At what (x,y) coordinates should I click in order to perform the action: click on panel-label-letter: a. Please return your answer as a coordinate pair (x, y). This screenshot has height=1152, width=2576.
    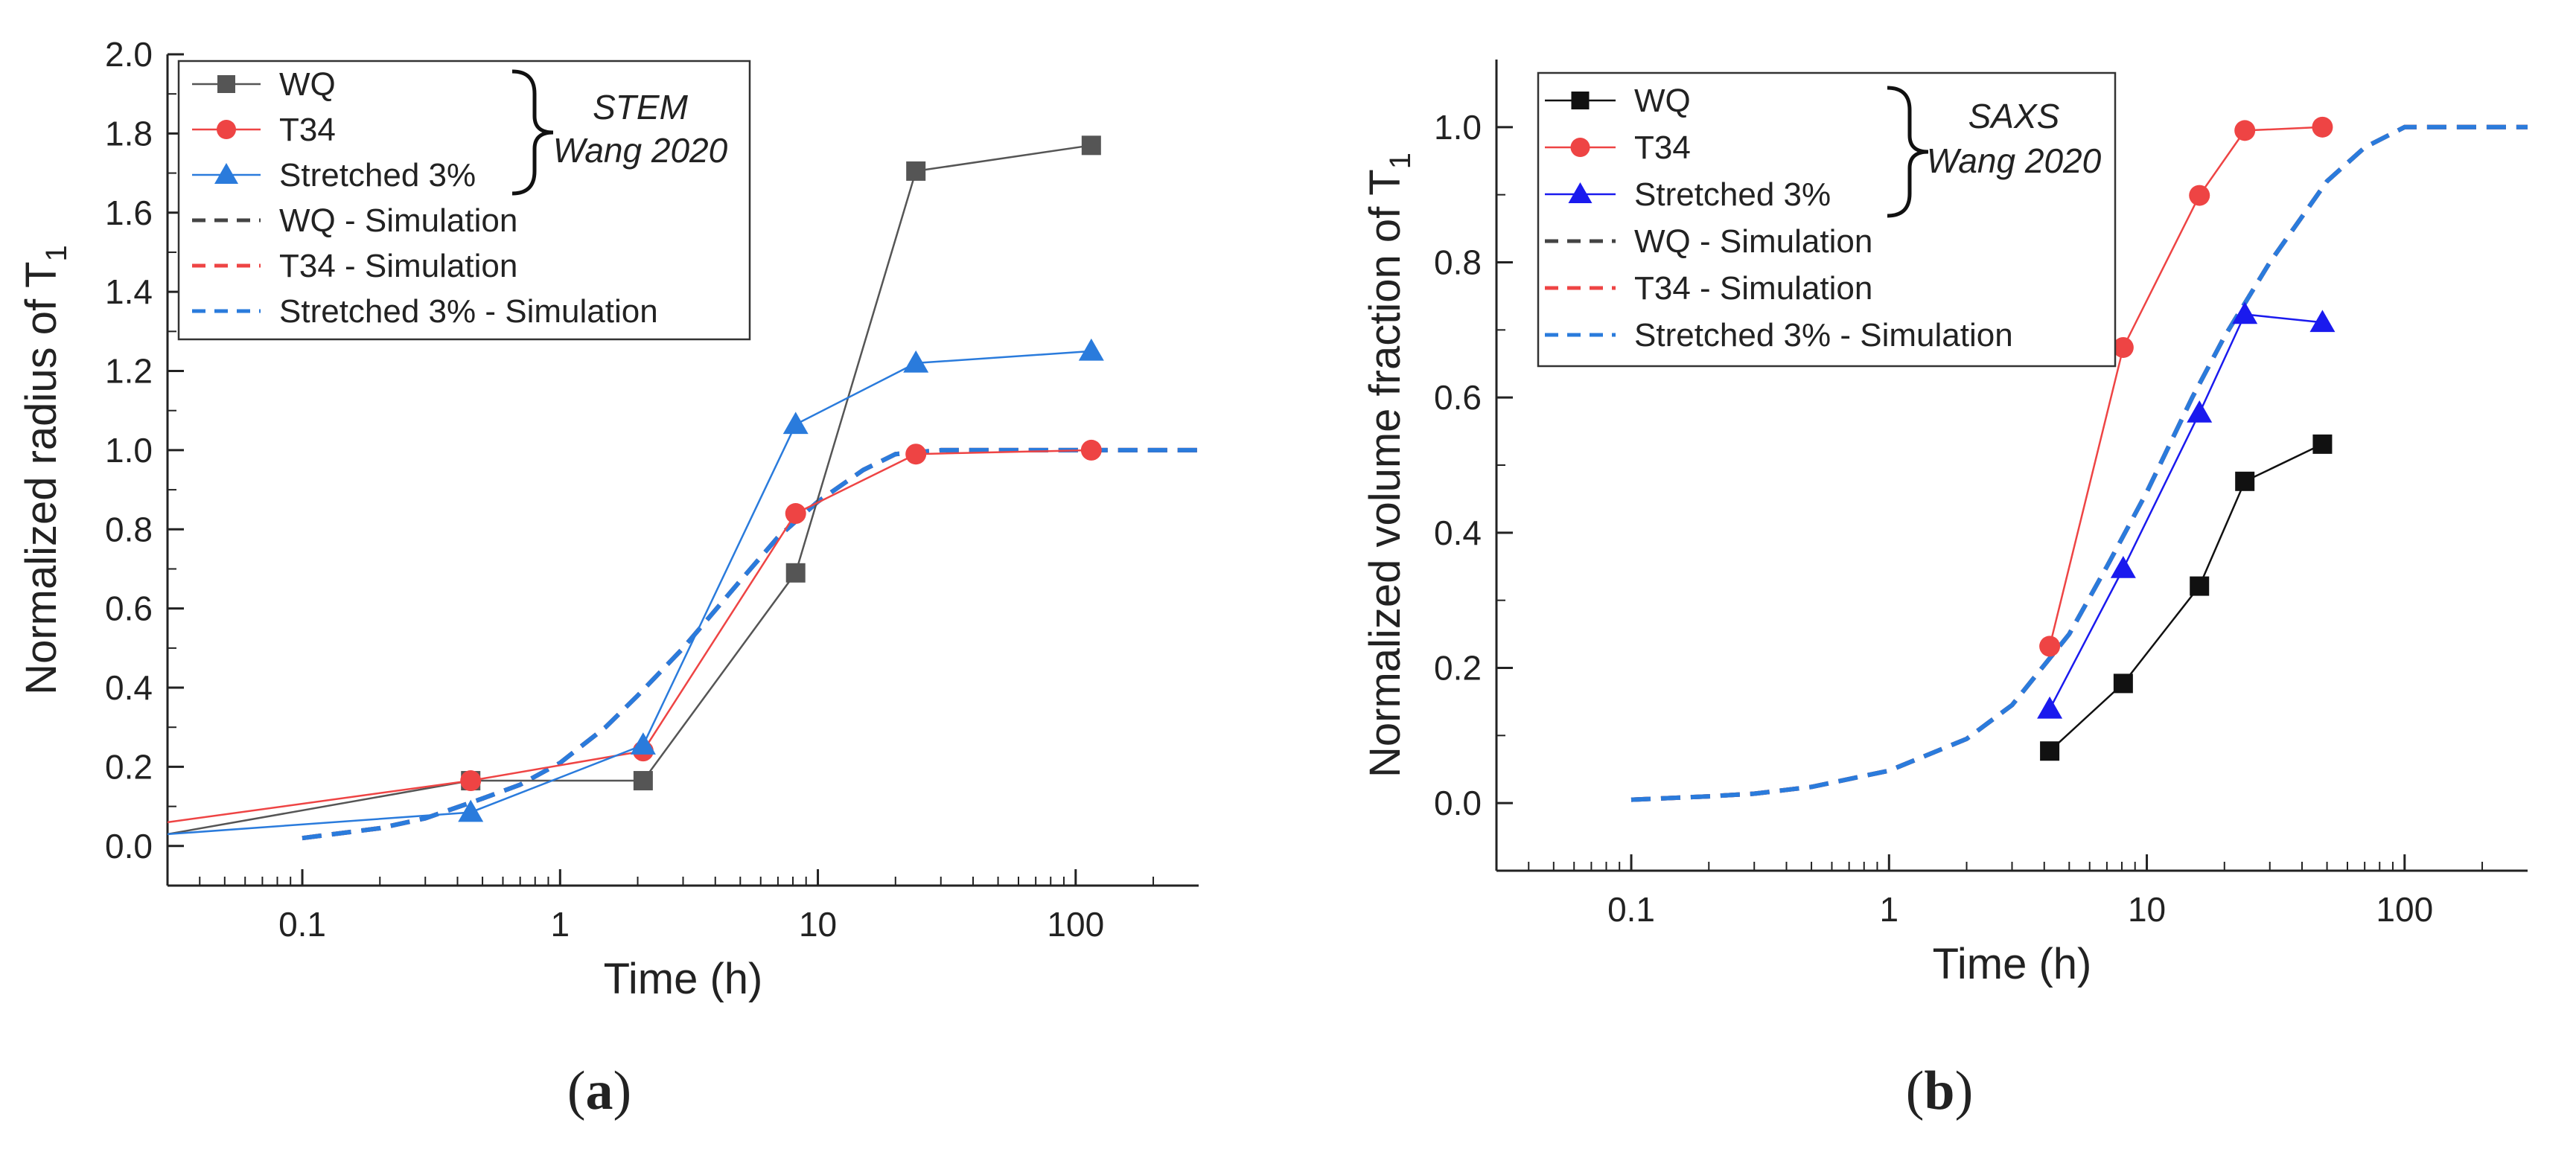
    Looking at the image, I should click on (599, 1090).